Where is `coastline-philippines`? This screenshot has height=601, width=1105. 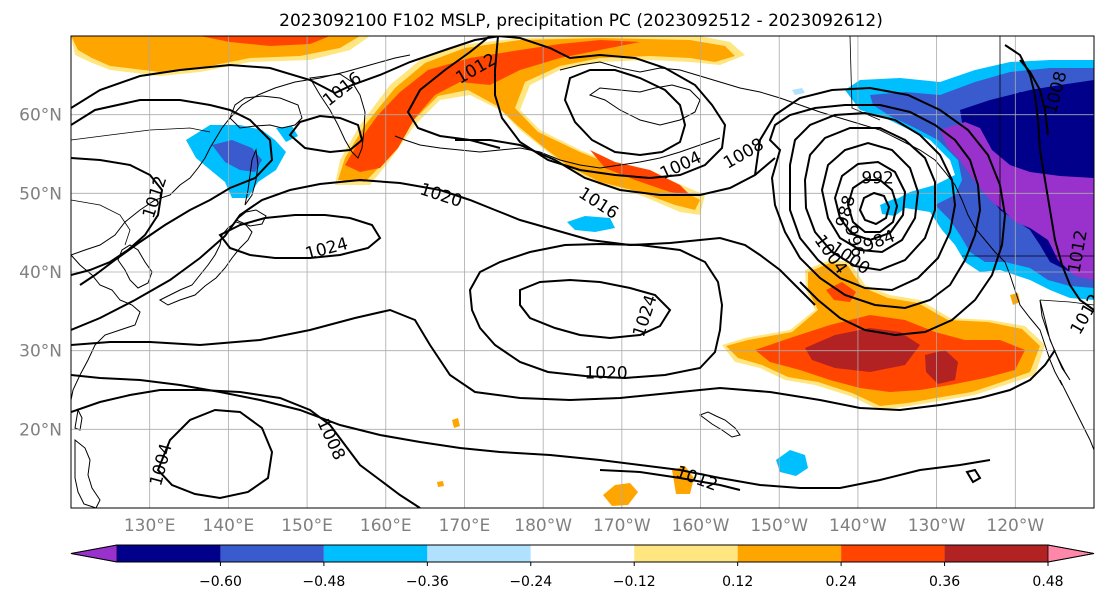 coastline-philippines is located at coordinates (87, 473).